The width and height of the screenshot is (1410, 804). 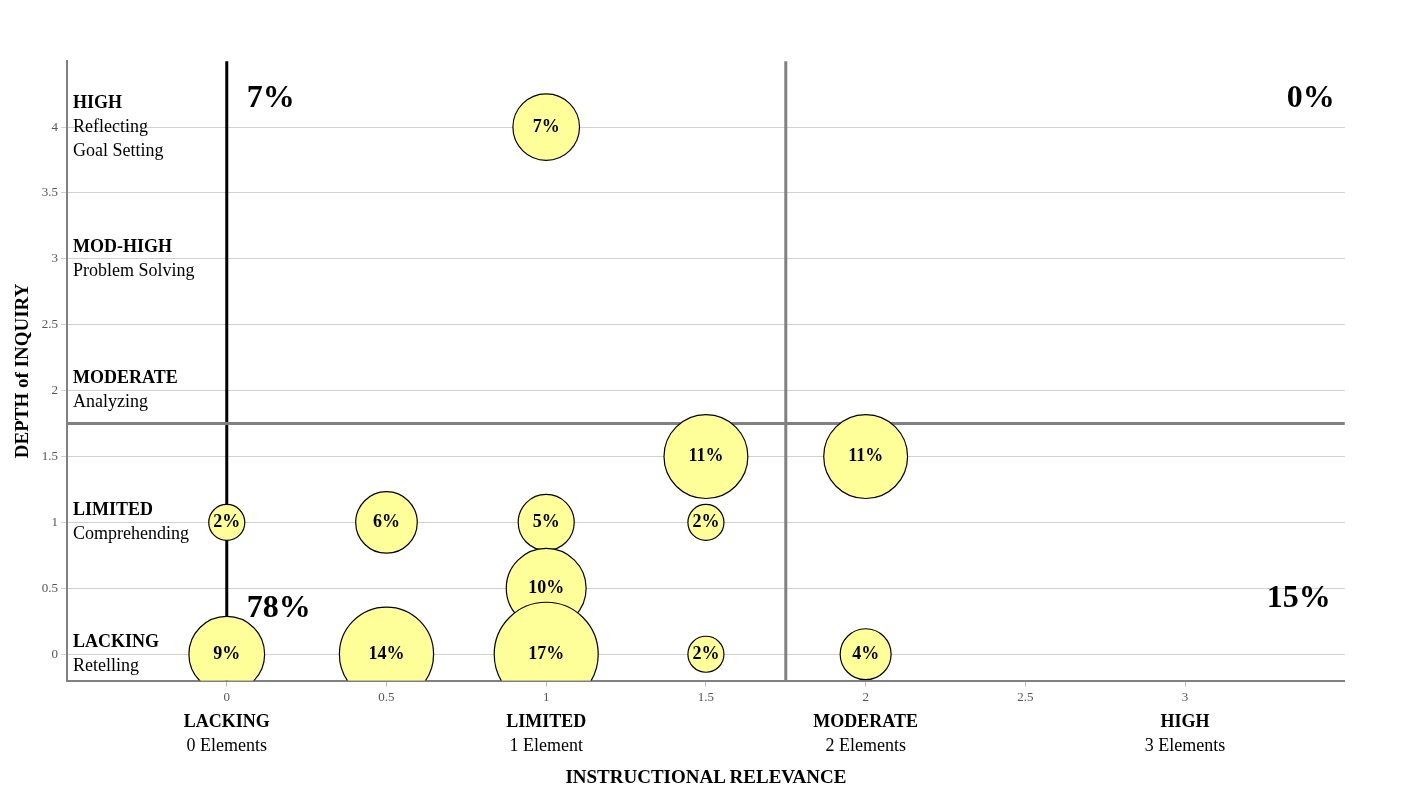 I want to click on annotation: LIMITED Comprehending, so click(x=131, y=521).